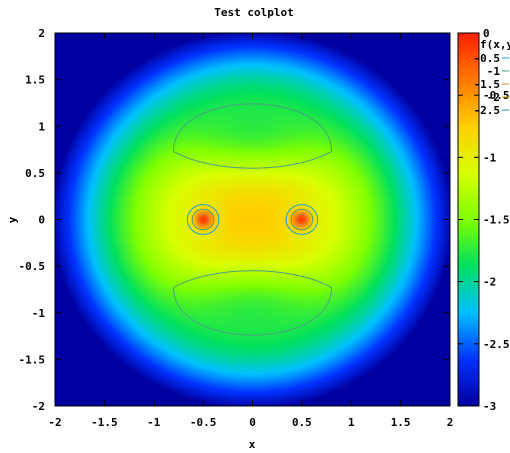  What do you see at coordinates (38, 406) in the screenshot?
I see `y-tick-label: -2` at bounding box center [38, 406].